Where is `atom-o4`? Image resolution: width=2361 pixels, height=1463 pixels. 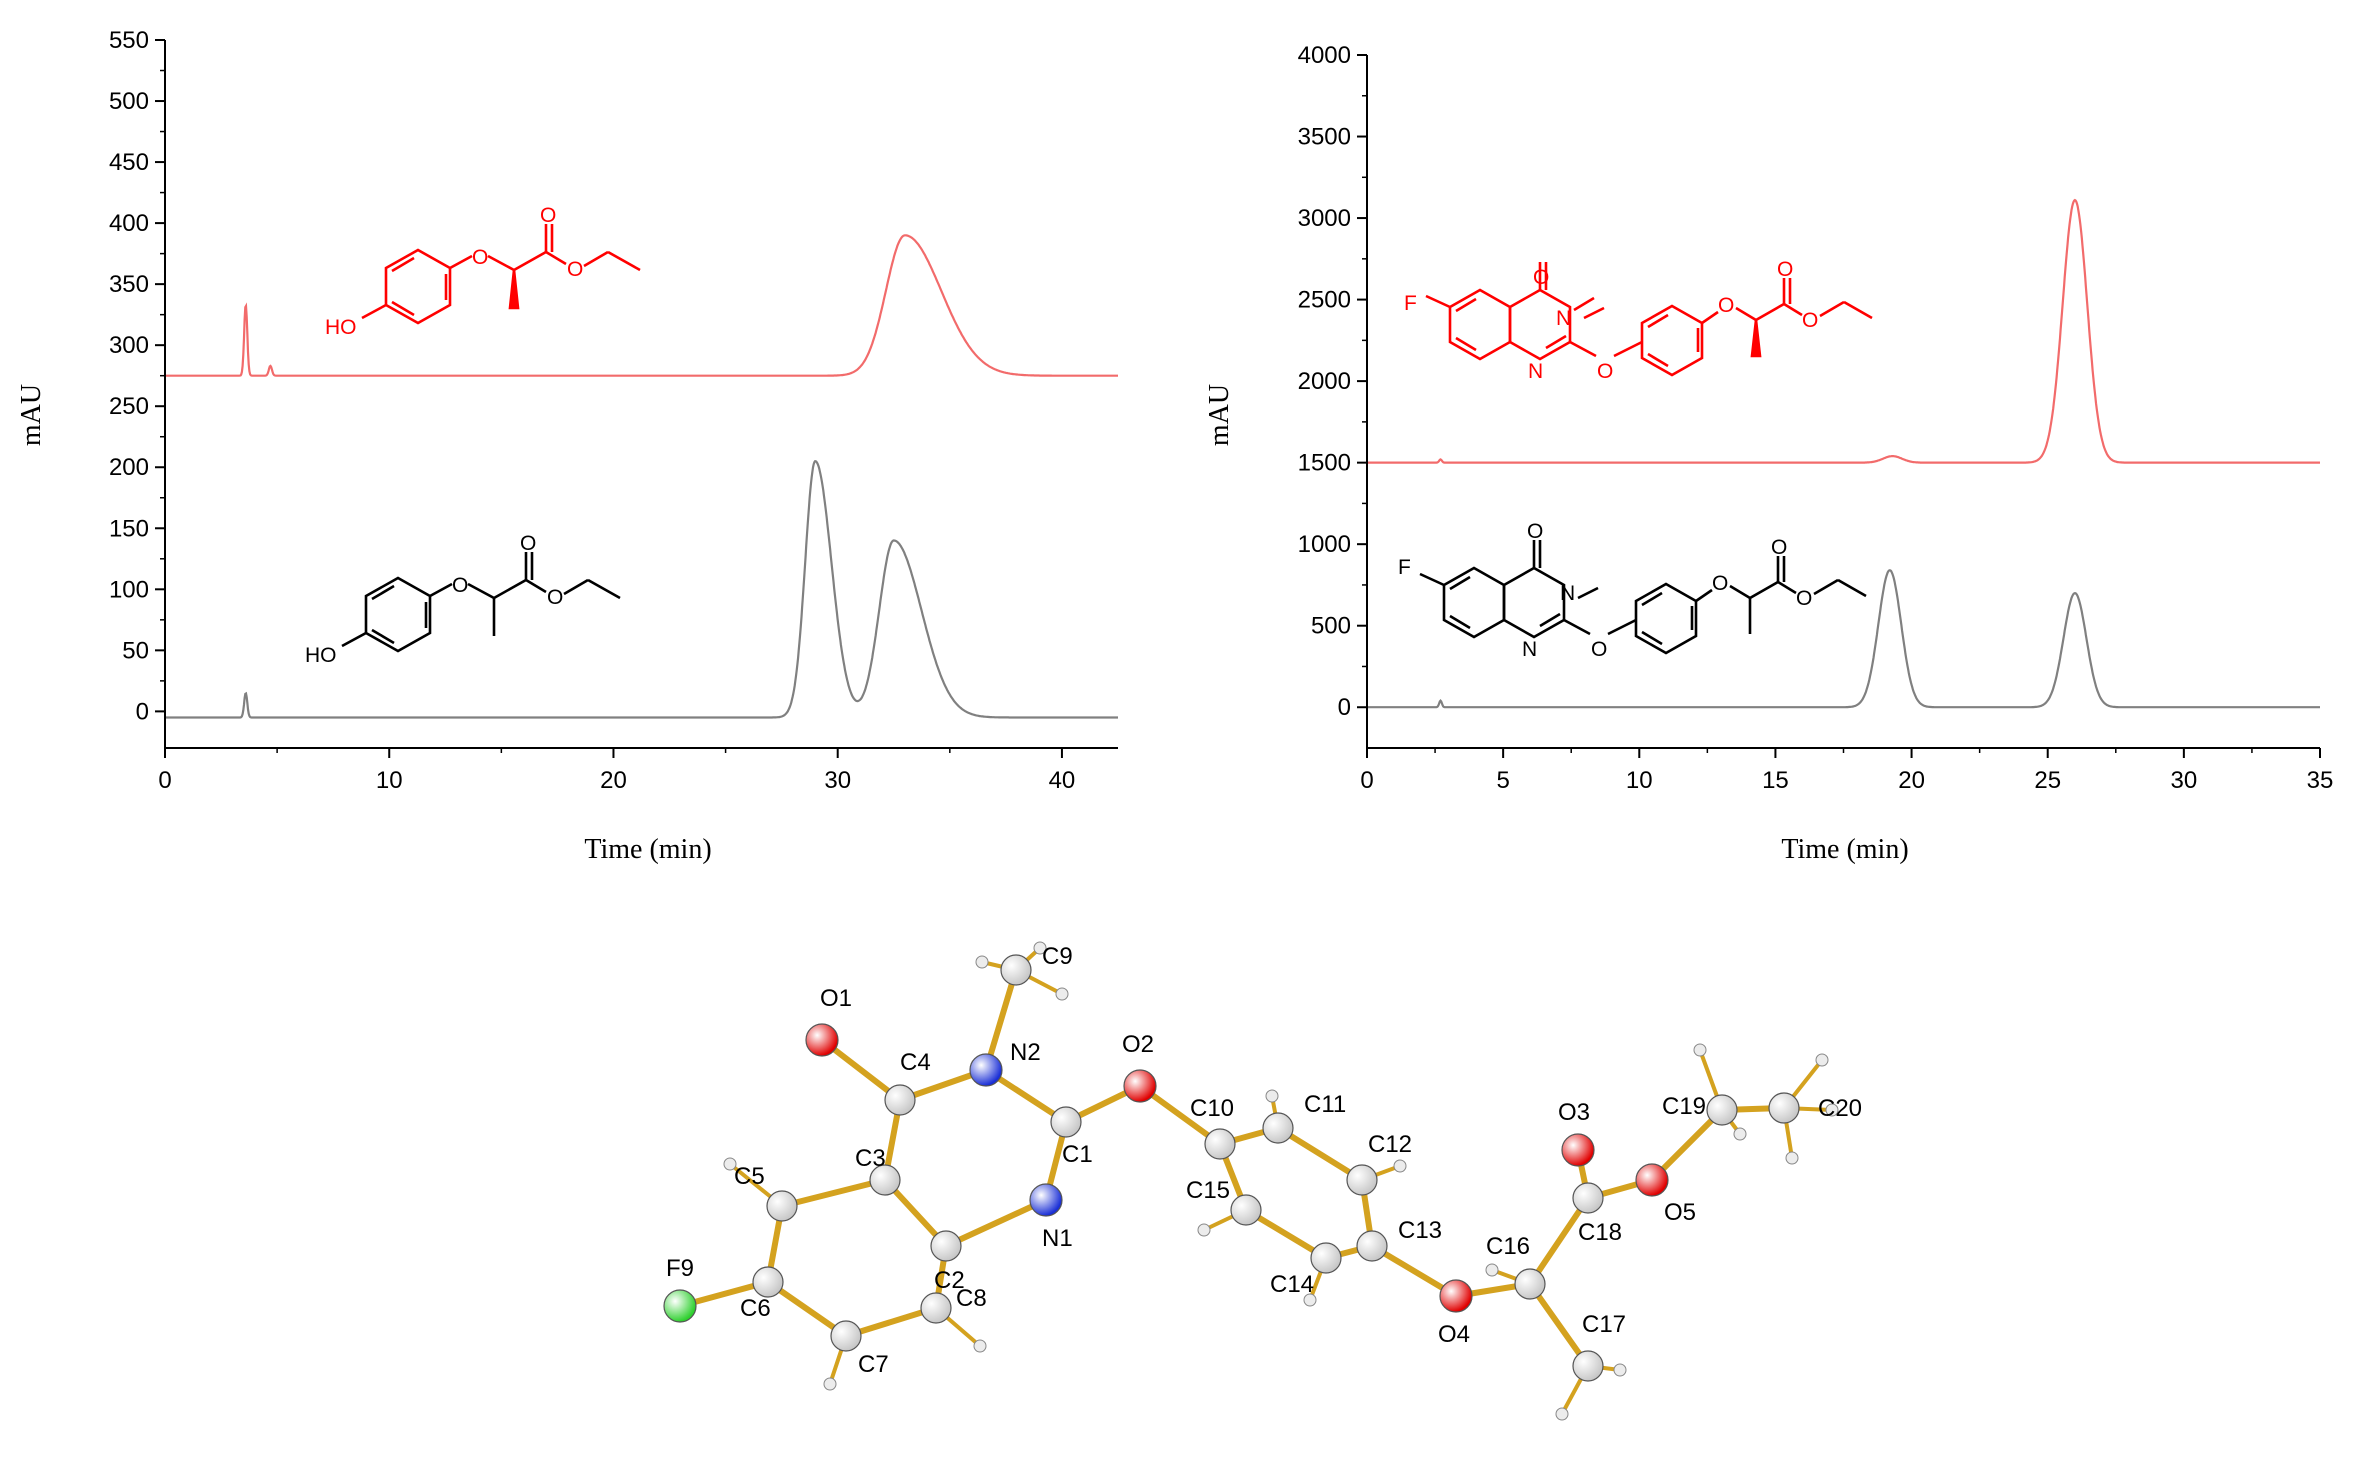
atom-o4 is located at coordinates (1456, 1296).